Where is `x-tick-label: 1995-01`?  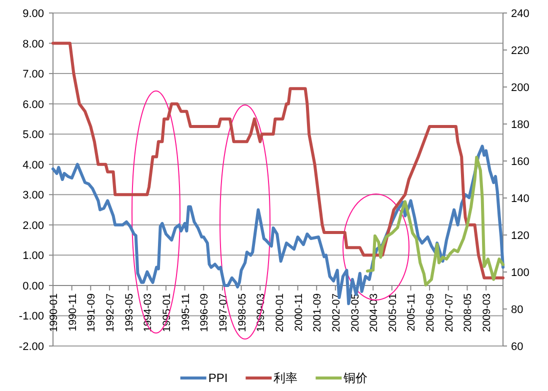
x-tick-label: 1995-01 is located at coordinates (166, 312).